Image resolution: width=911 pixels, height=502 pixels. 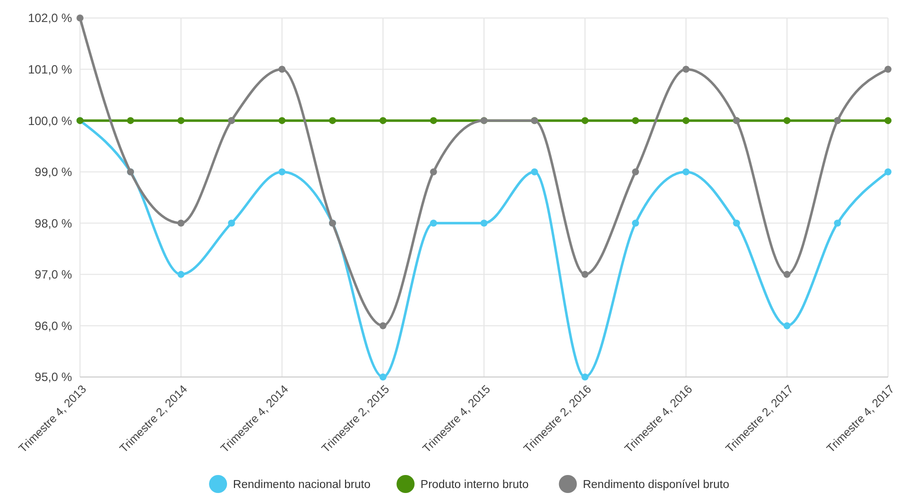 What do you see at coordinates (50, 121) in the screenshot?
I see `y-tick-label: 100,0 %` at bounding box center [50, 121].